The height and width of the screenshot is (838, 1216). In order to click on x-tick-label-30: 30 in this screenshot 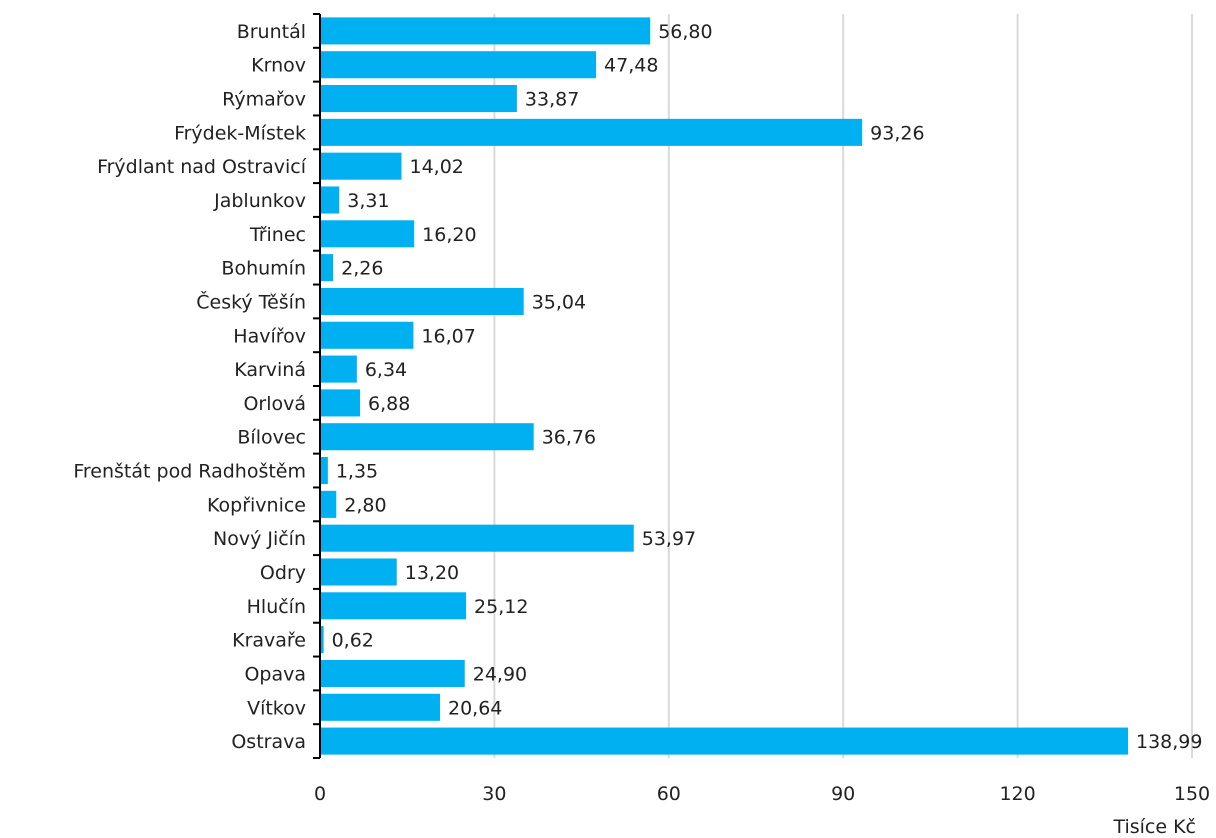, I will do `click(494, 794)`.